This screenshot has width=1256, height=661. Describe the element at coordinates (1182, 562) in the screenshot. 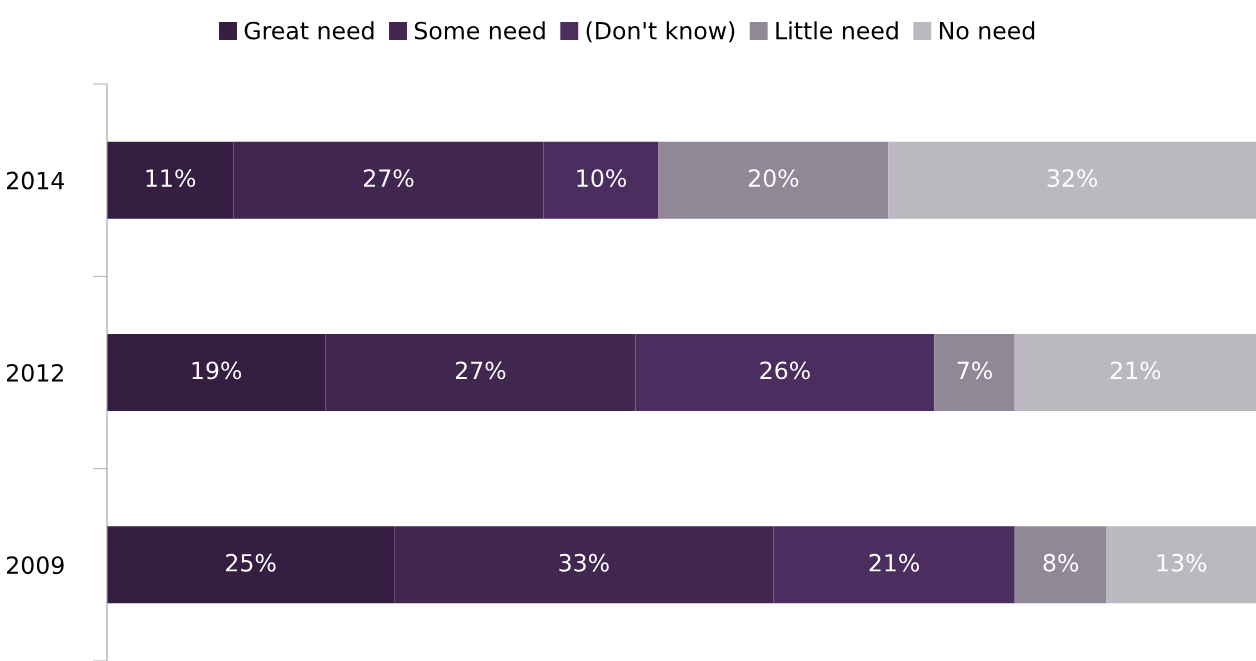

I see `data-label: 13%` at that location.